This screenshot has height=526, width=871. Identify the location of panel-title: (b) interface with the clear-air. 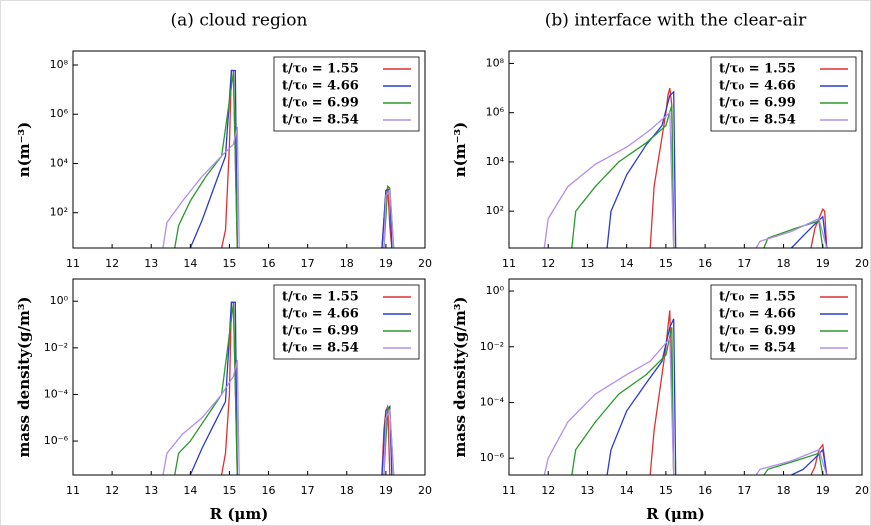
(676, 21).